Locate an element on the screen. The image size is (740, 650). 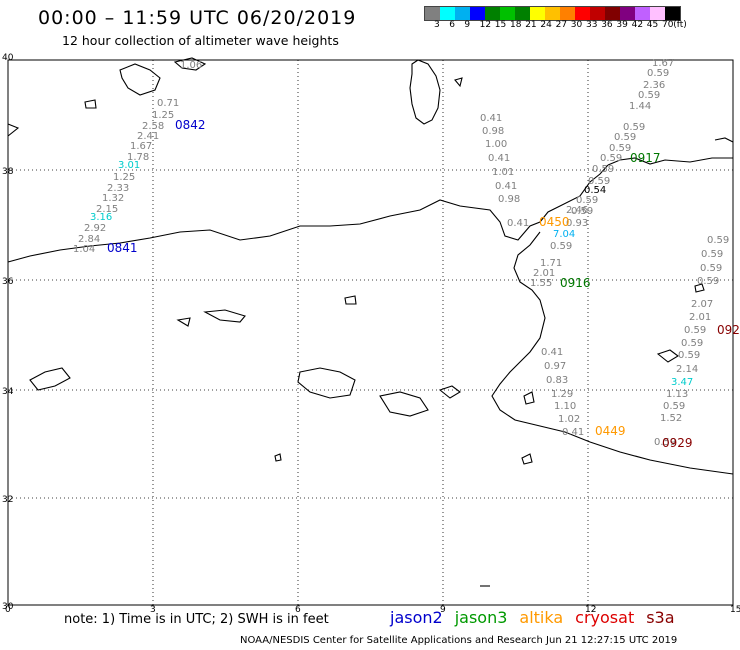
wave-height-value: 1.55 is located at coordinates (541, 283).